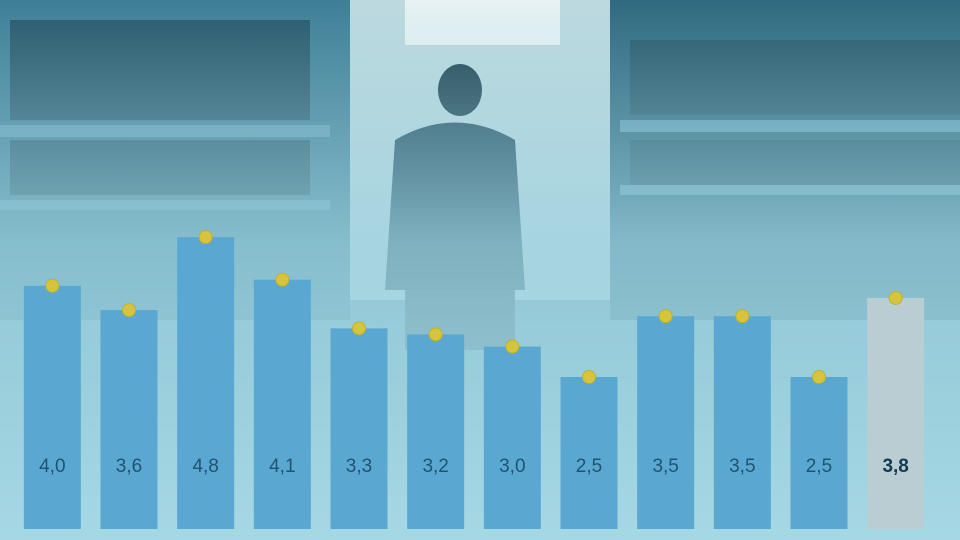 This screenshot has width=960, height=540. Describe the element at coordinates (205, 466) in the screenshot. I see `value-label: 4,8` at that location.